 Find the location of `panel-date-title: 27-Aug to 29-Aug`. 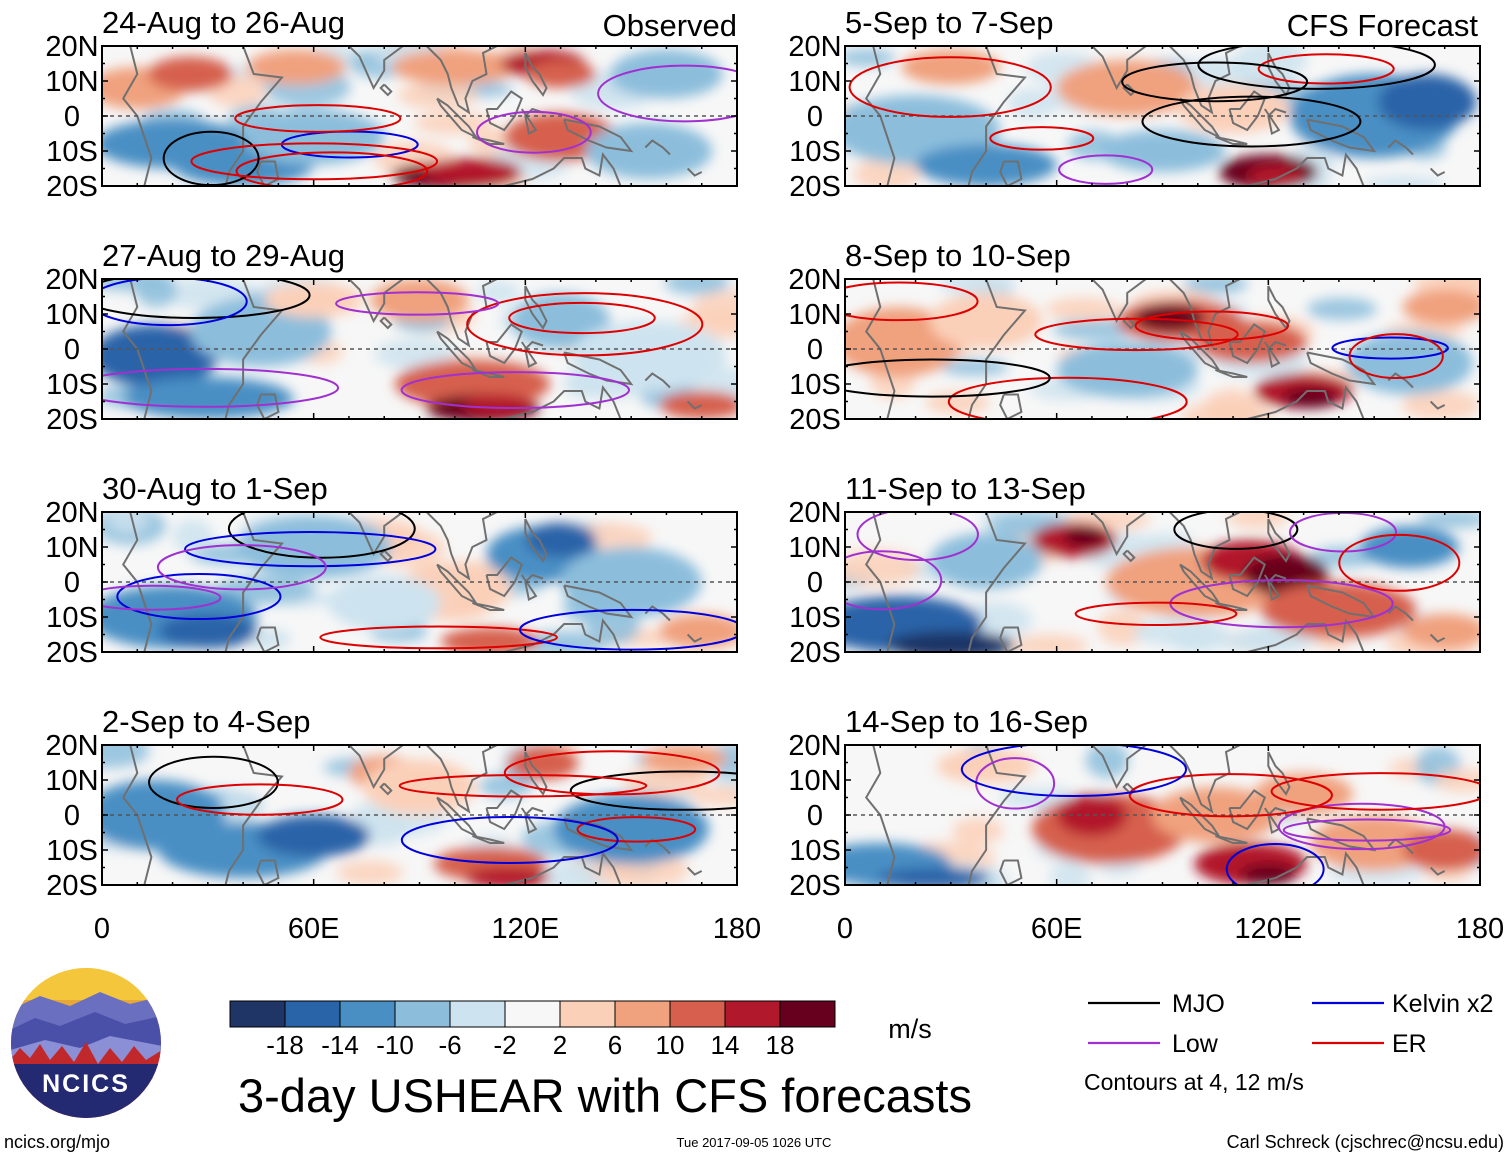

panel-date-title: 27-Aug to 29-Aug is located at coordinates (223, 255).